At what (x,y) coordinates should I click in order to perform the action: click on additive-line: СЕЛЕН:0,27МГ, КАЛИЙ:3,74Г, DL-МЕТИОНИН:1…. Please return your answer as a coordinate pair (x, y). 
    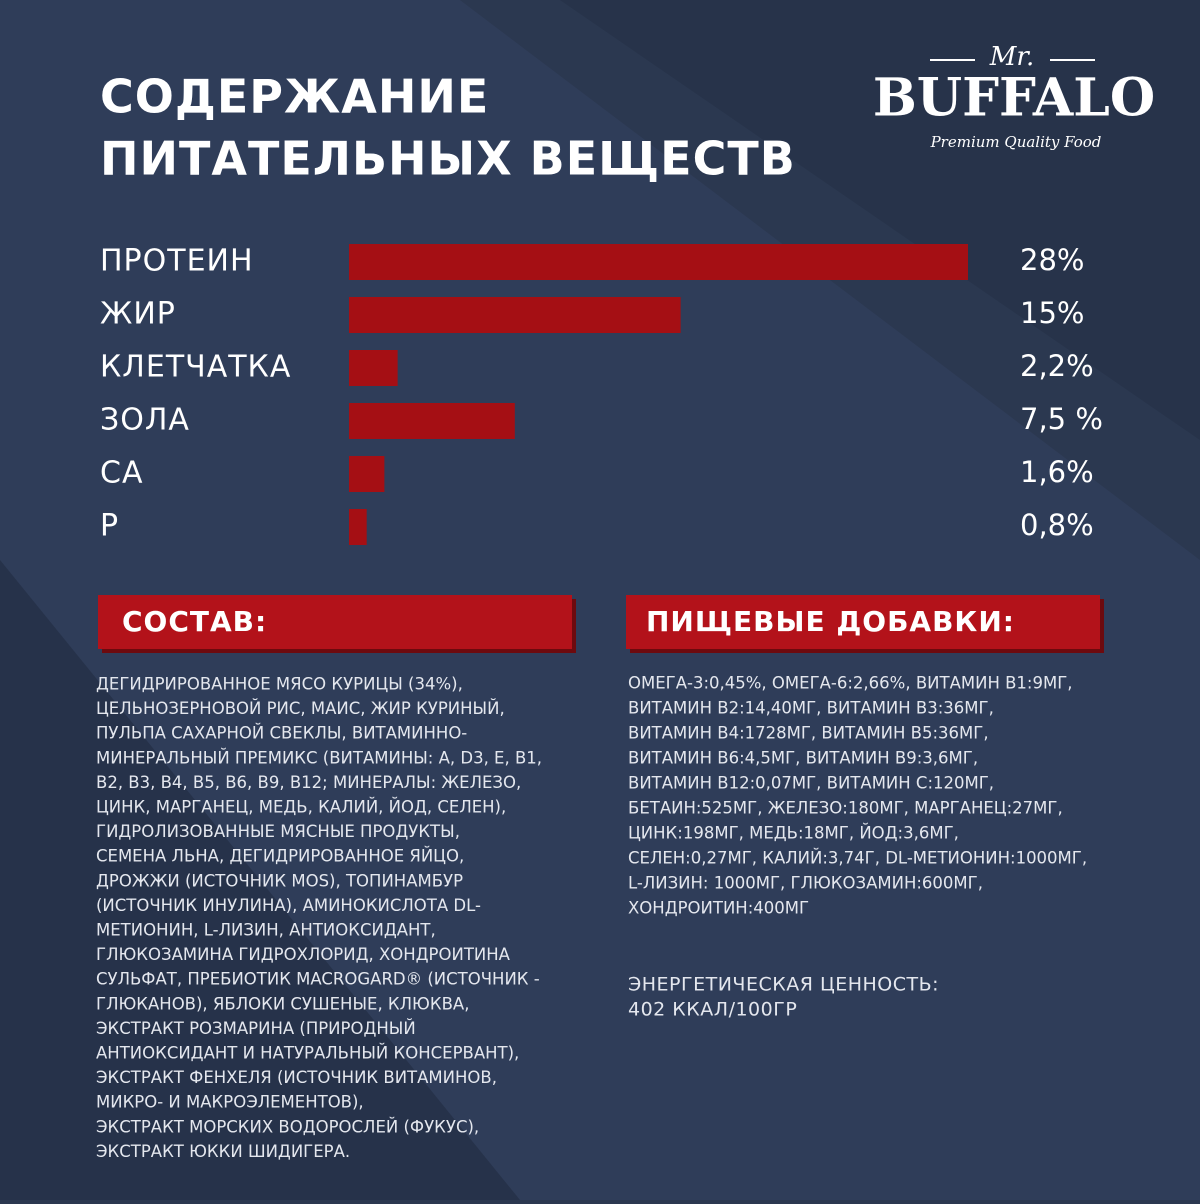
    Looking at the image, I should click on (857, 858).